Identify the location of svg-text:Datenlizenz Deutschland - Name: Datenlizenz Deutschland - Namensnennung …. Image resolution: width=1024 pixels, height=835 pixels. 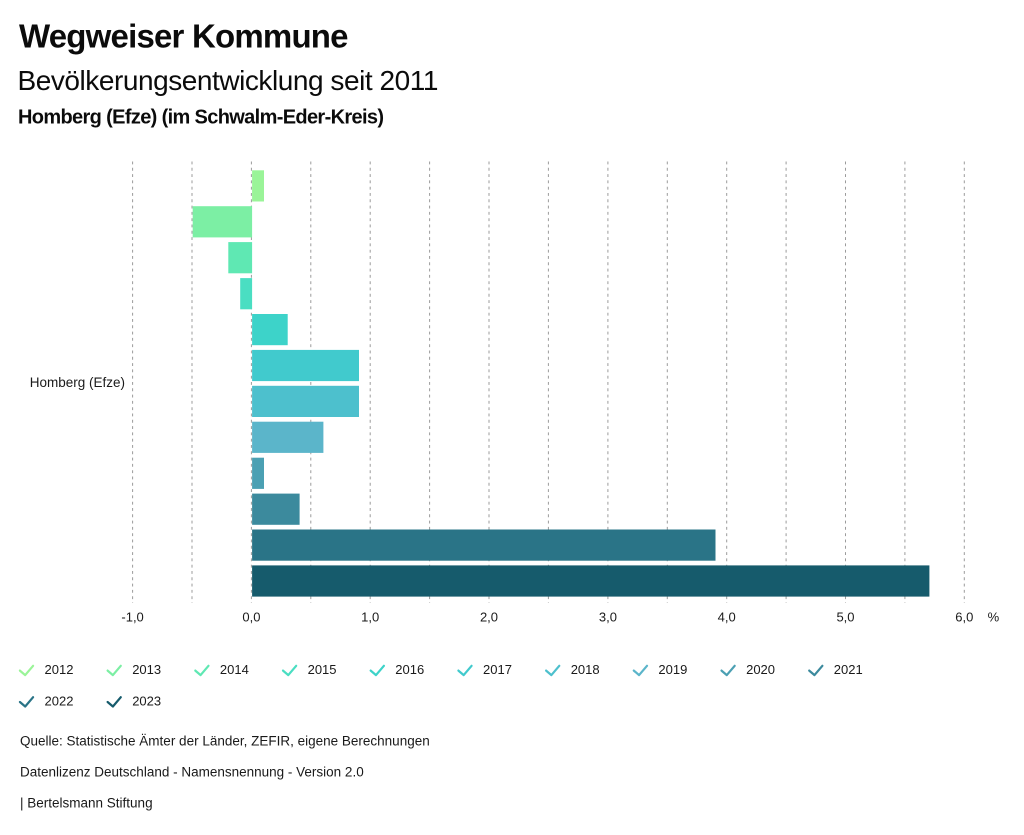
(192, 772).